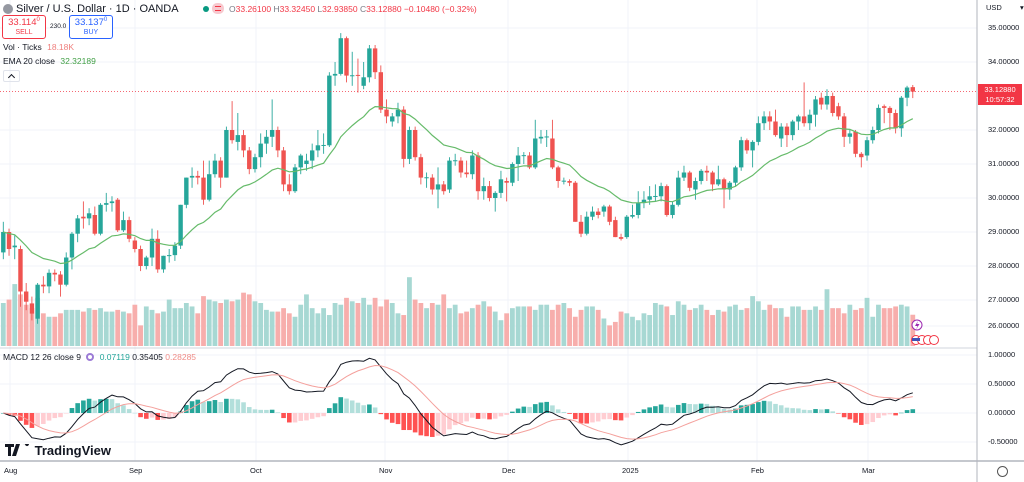  Describe the element at coordinates (458, 402) in the screenshot. I see `signal-line` at that location.